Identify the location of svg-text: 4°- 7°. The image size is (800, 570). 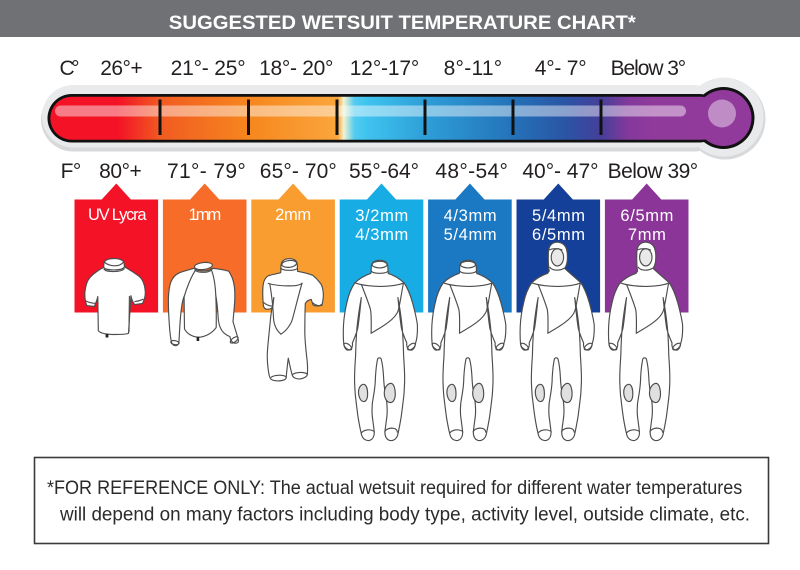
(561, 68).